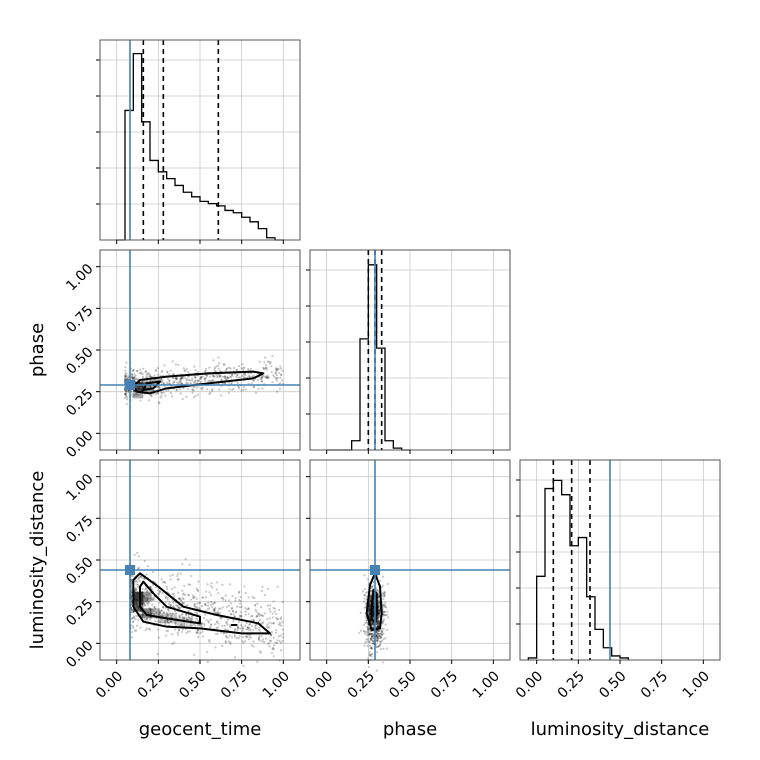 The height and width of the screenshot is (760, 760). What do you see at coordinates (138, 596) in the screenshot?
I see `density-cell` at bounding box center [138, 596].